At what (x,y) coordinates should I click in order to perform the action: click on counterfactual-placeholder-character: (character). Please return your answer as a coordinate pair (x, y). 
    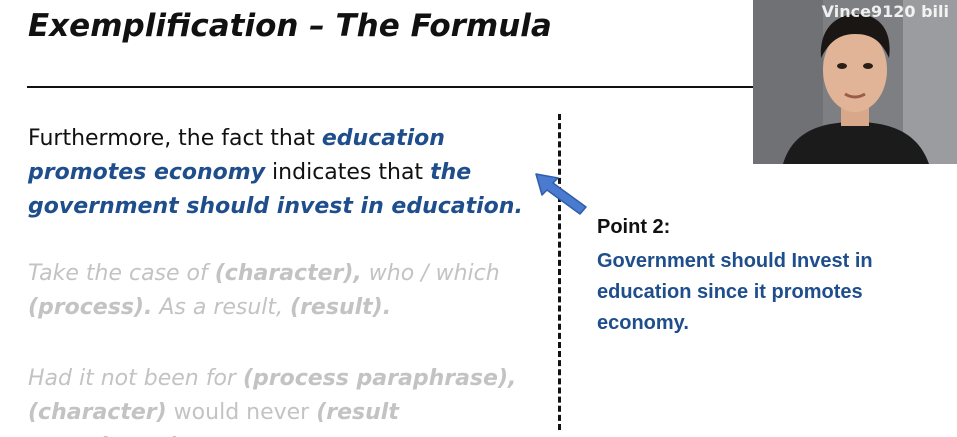
    Looking at the image, I should click on (97, 412).